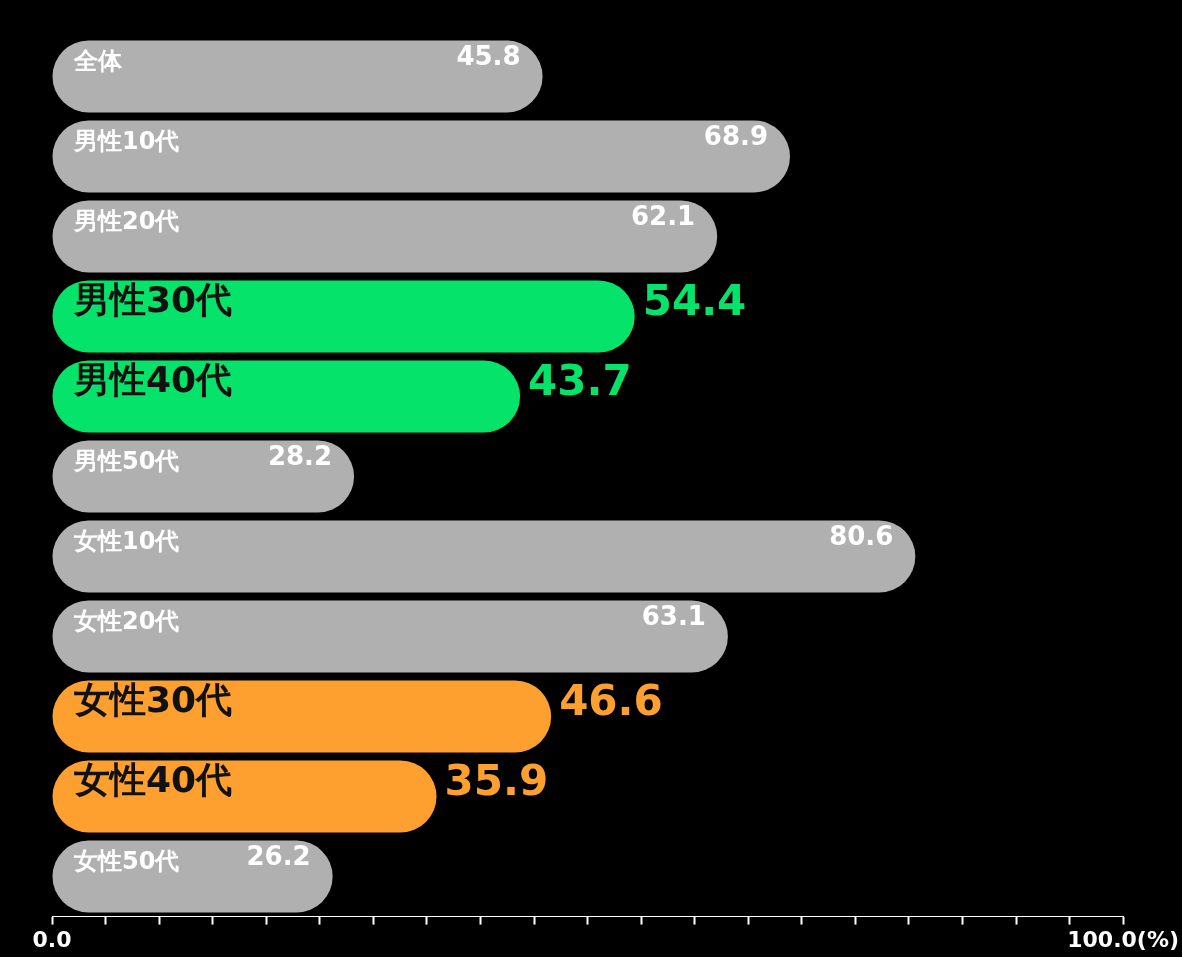  Describe the element at coordinates (663, 216) in the screenshot. I see `data-label: 62.1` at that location.